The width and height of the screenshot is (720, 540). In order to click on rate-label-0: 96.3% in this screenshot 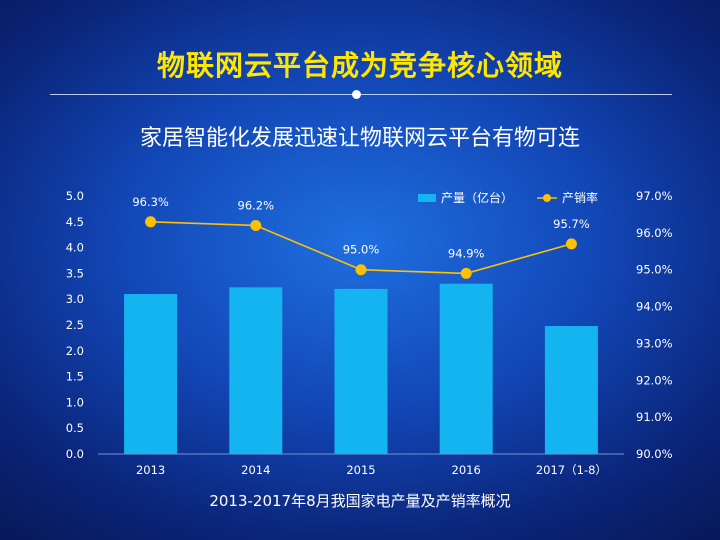, I will do `click(150, 202)`.